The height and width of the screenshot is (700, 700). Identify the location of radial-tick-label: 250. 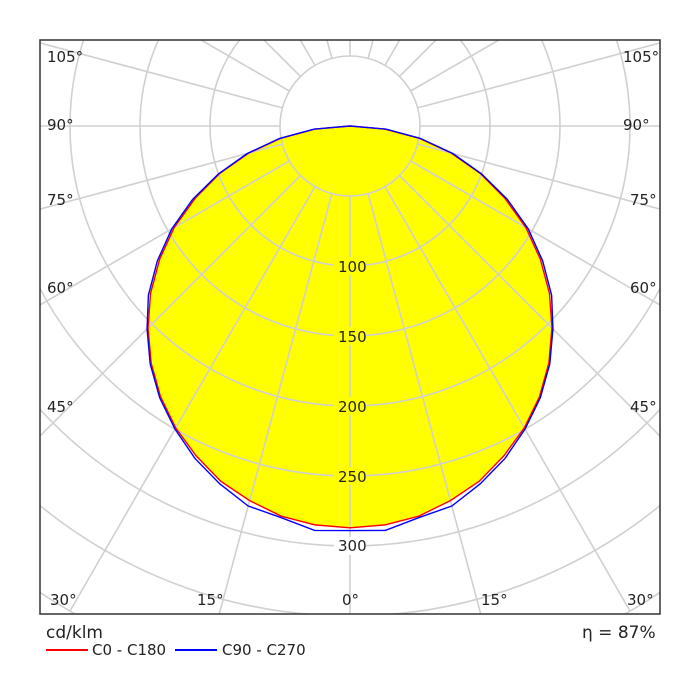
(352, 477).